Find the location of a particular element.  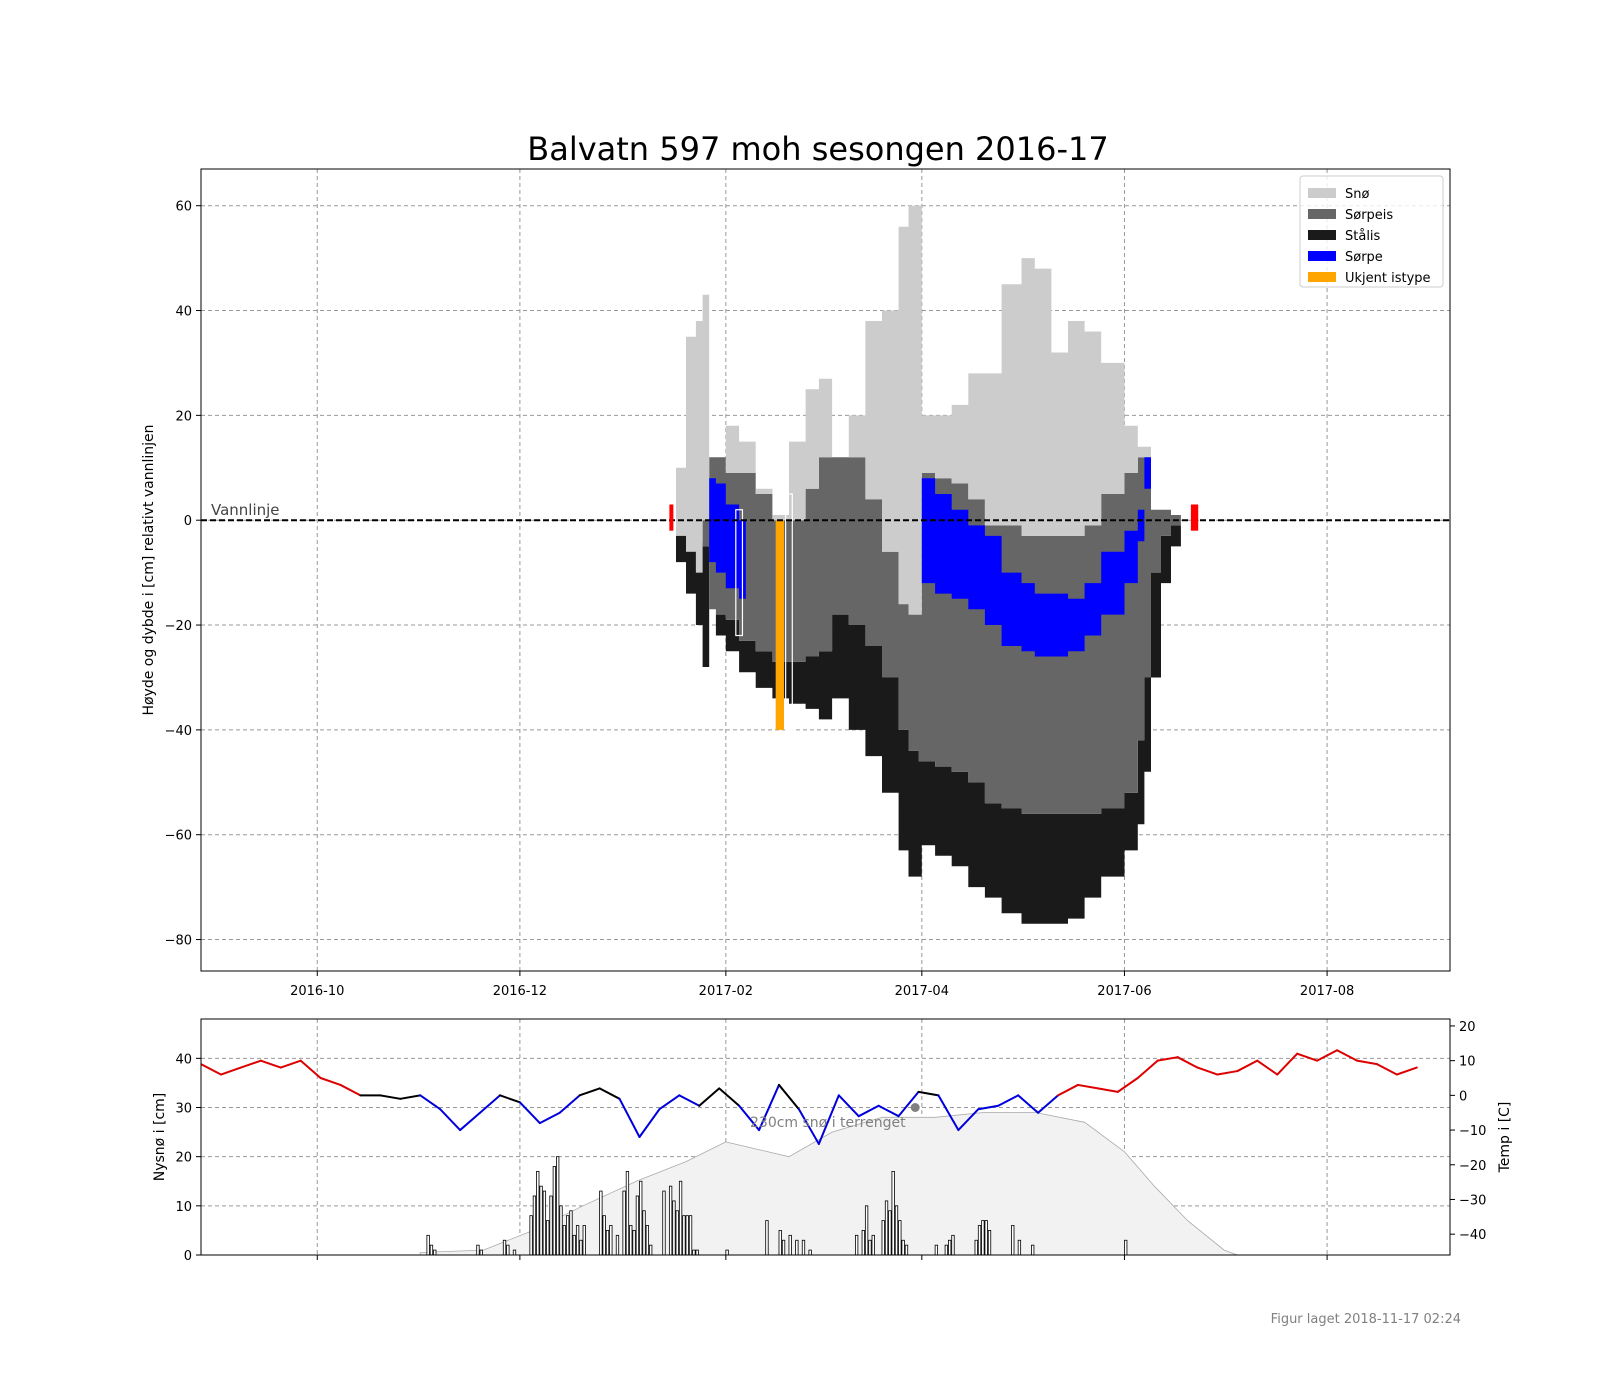

legend-label: Snø is located at coordinates (1357, 194).